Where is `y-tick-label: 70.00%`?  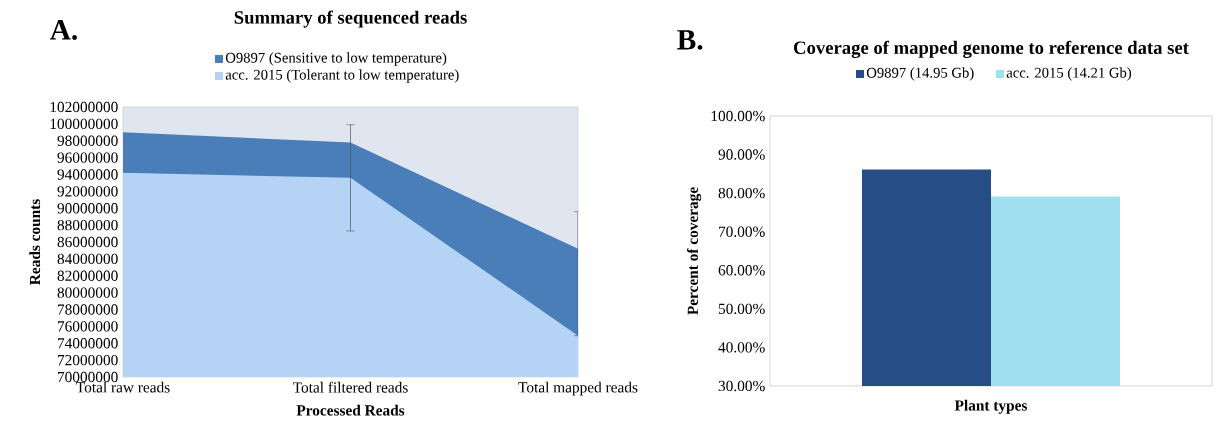
y-tick-label: 70.00% is located at coordinates (742, 231).